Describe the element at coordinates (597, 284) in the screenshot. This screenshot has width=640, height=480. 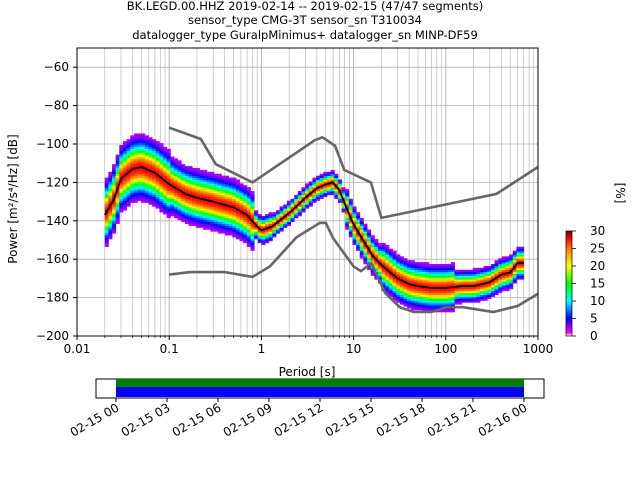
I see `colorbar-tick-label: 15` at that location.